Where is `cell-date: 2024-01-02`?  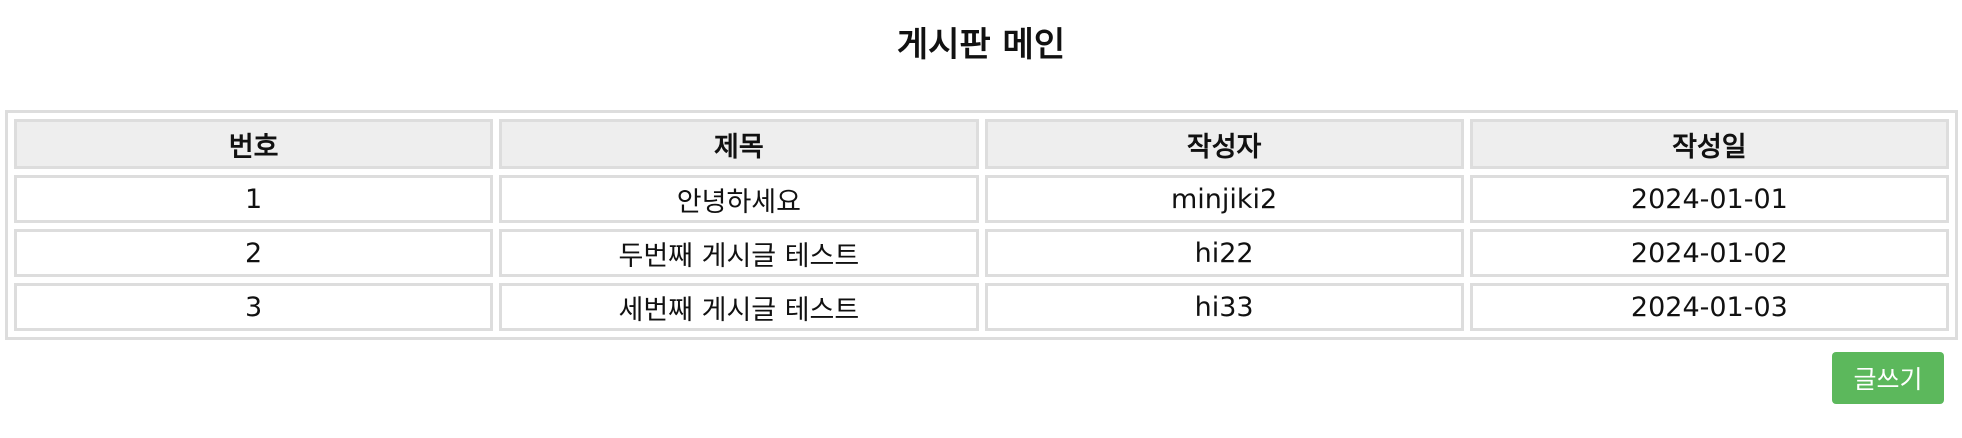
cell-date: 2024-01-02 is located at coordinates (1709, 253).